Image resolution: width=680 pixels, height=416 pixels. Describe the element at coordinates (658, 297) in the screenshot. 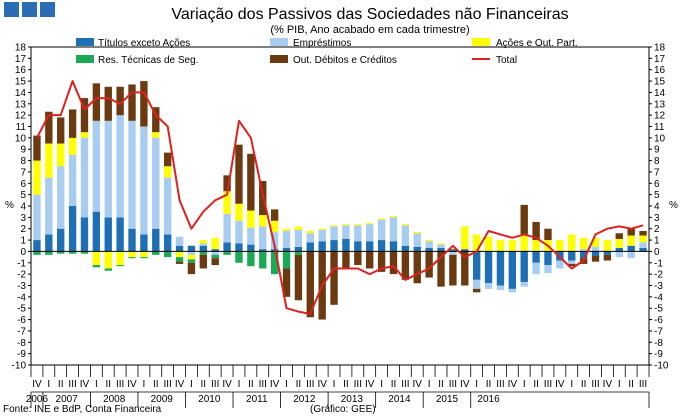

I see `y-tick-label-right: -4` at that location.